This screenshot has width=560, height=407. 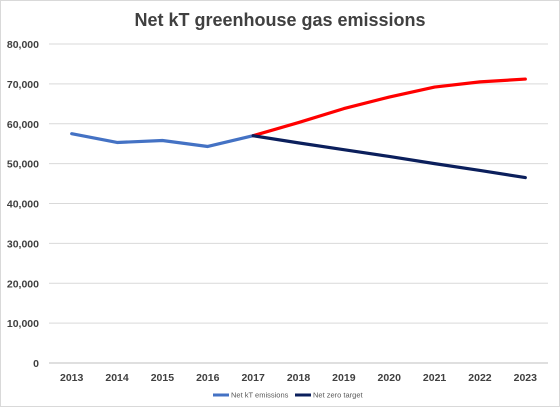 I want to click on x-tick-label: 2018, so click(x=299, y=378).